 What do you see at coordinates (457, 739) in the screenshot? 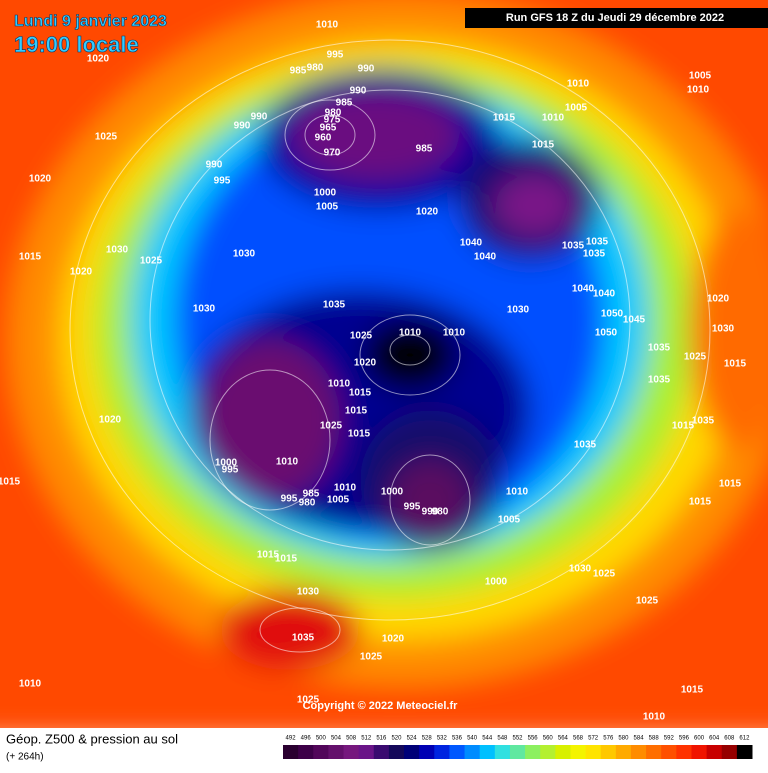
I see `scale-label: 536` at bounding box center [457, 739].